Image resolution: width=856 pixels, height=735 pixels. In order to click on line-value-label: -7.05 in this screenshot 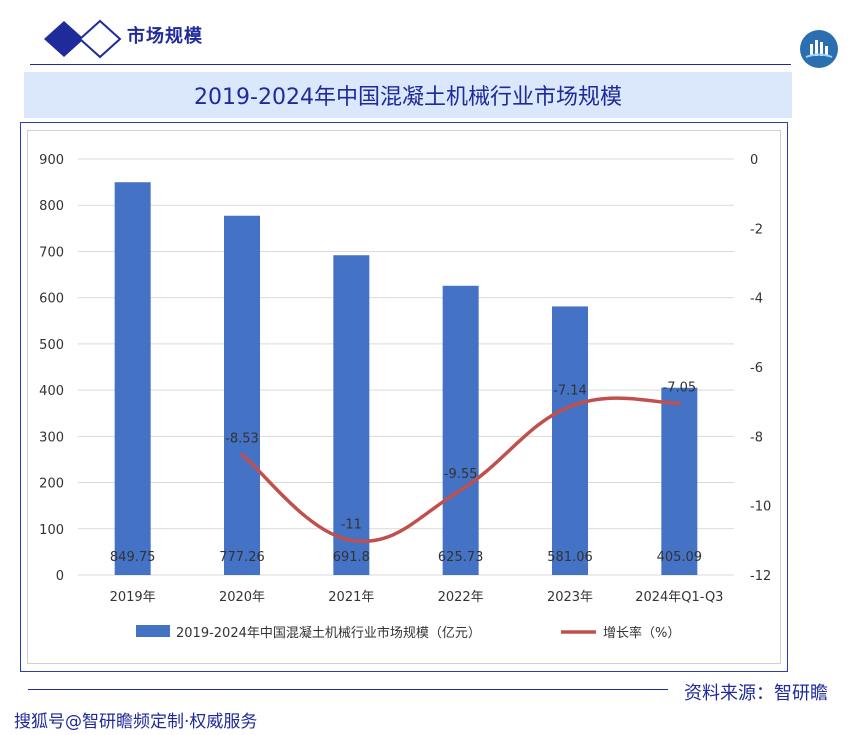, I will do `click(680, 387)`.